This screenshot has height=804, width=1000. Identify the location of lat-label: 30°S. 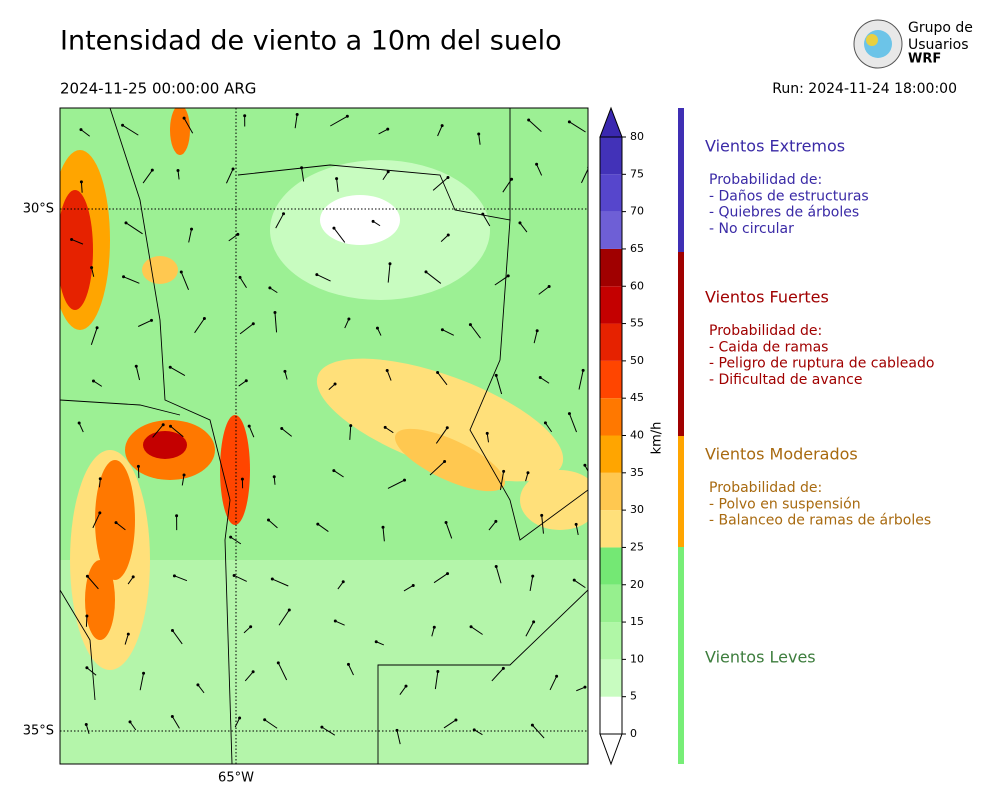
(38, 209).